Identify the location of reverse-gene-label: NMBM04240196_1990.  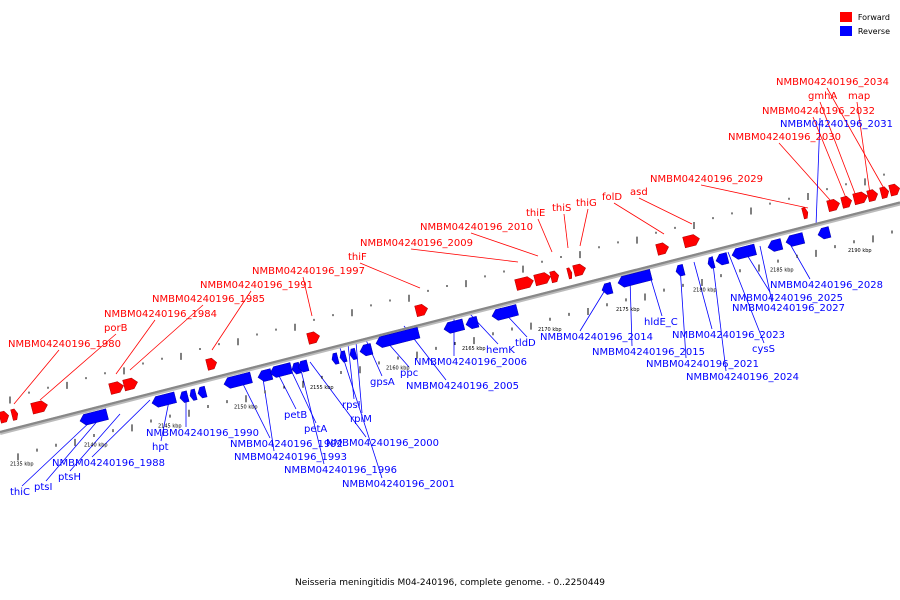
(202, 433).